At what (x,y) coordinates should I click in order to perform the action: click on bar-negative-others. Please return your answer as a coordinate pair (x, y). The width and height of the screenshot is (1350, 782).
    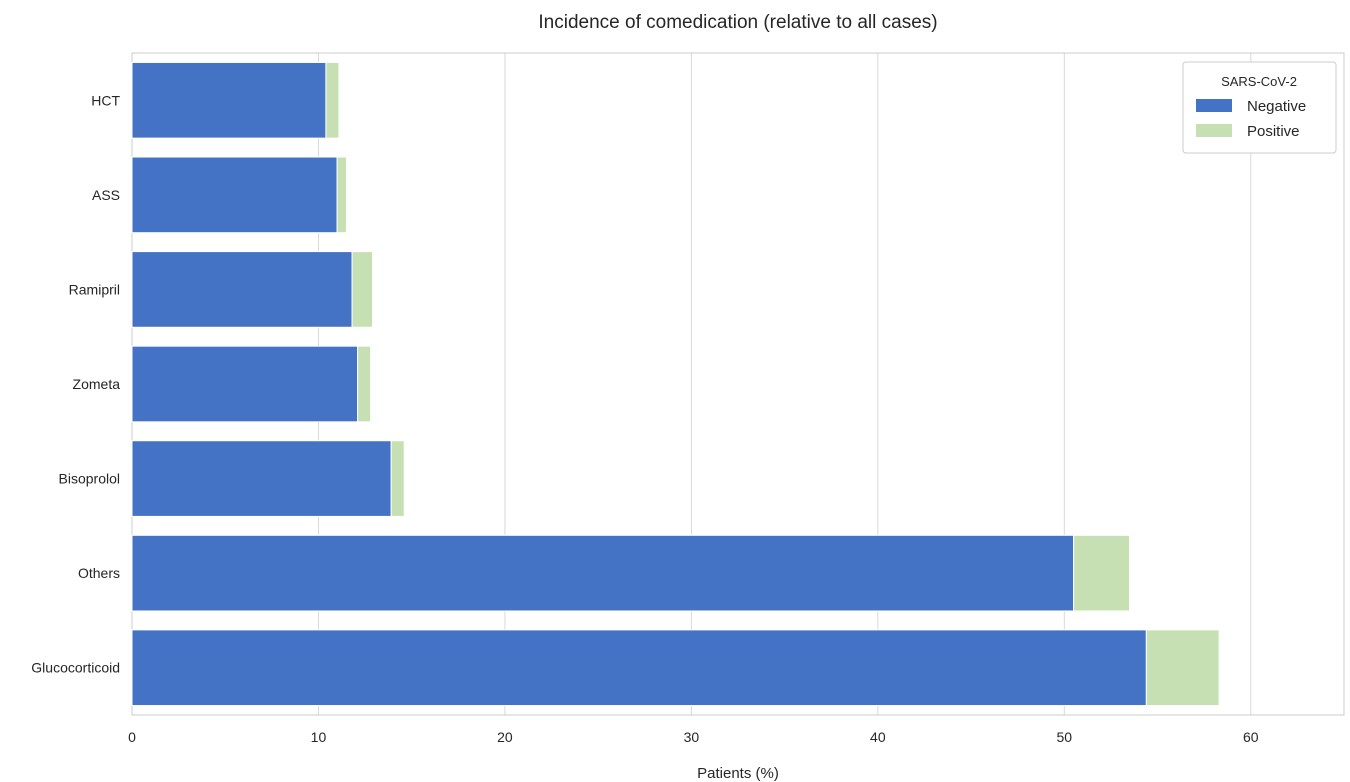
    Looking at the image, I should click on (603, 573).